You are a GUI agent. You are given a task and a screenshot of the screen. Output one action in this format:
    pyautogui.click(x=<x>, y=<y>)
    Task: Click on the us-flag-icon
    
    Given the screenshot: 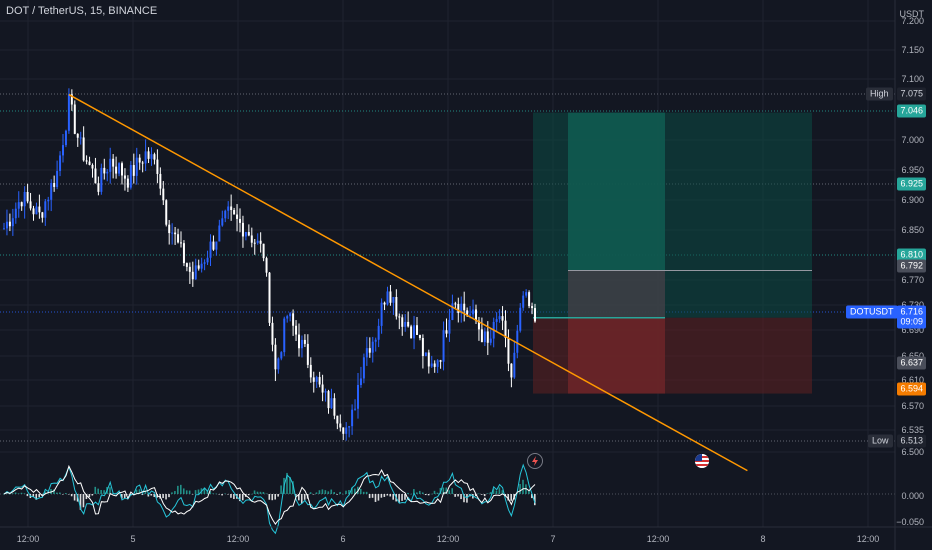 What is the action you would take?
    pyautogui.click(x=702, y=461)
    